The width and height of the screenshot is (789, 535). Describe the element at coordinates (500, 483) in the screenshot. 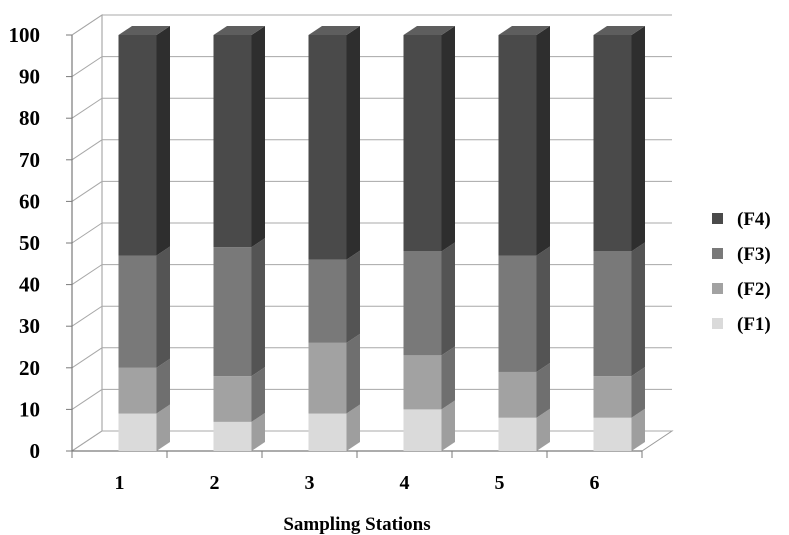

I see `x-tick-label: 5` at that location.